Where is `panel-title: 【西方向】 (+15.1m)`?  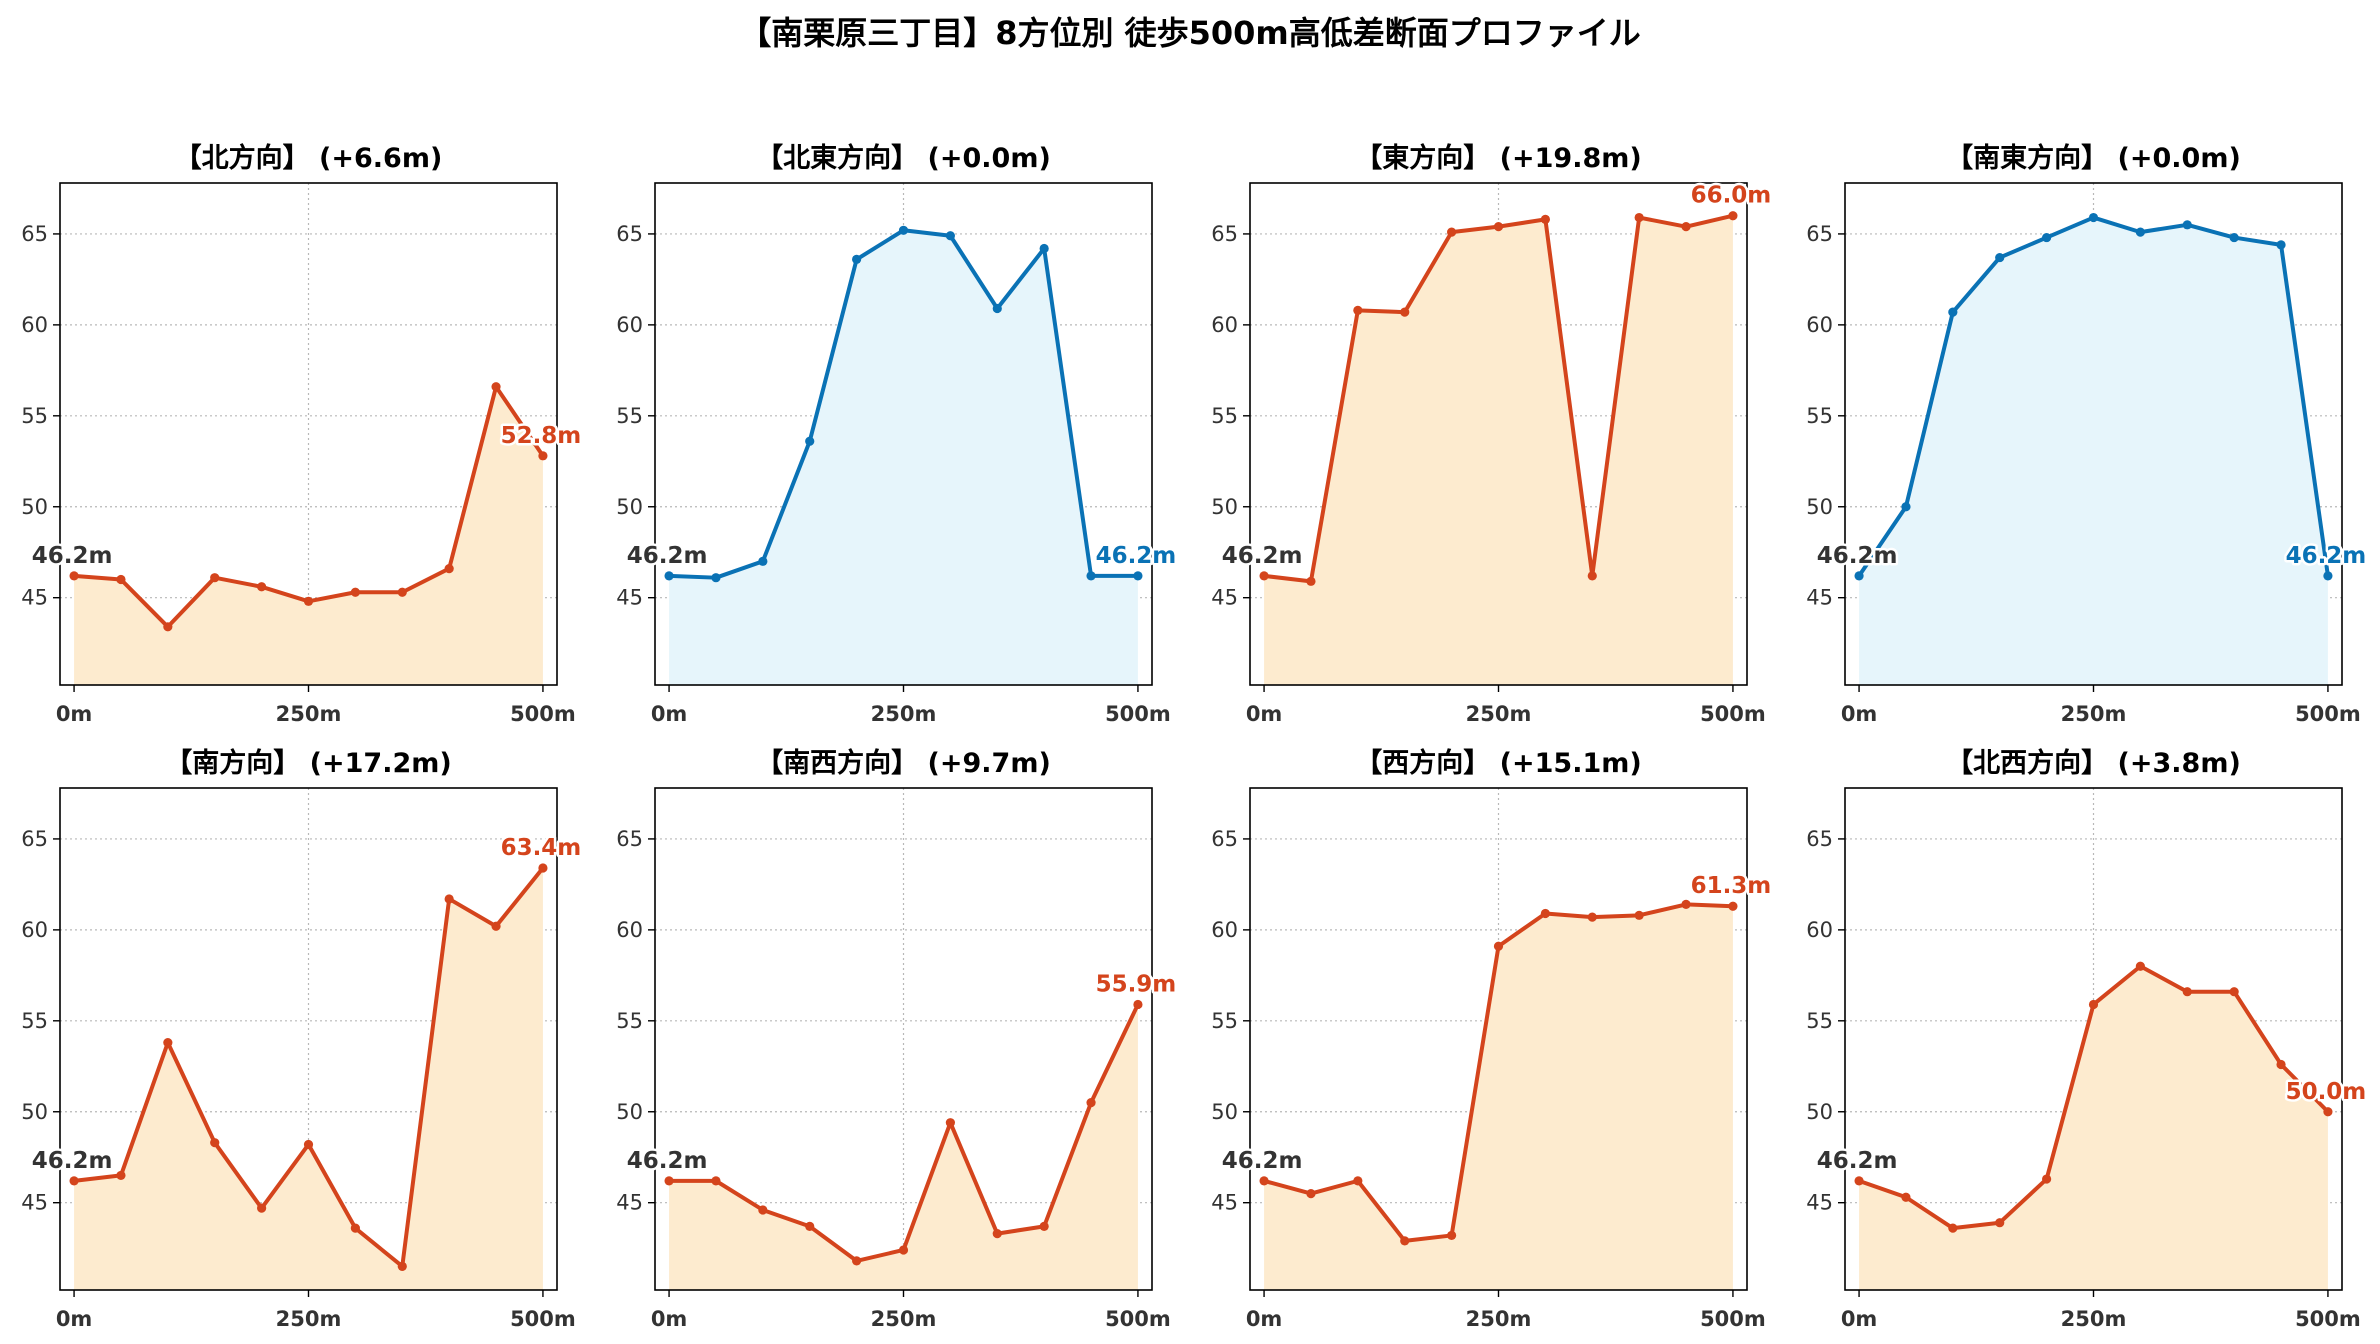
panel-title: 【西方向】 (+15.1m) is located at coordinates (1498, 763).